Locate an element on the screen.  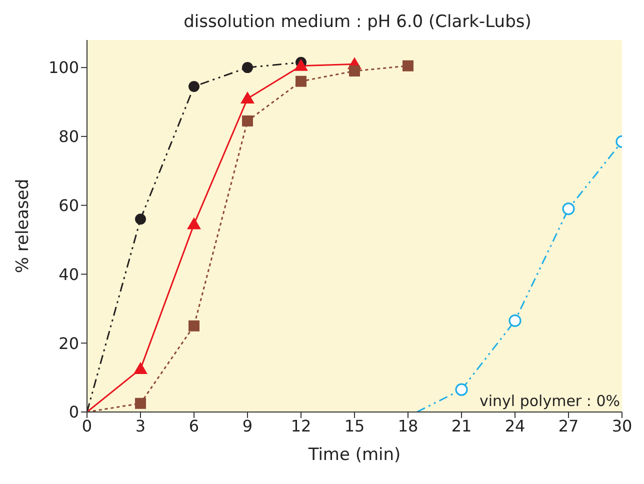
x-tick-label: 12 is located at coordinates (301, 426).